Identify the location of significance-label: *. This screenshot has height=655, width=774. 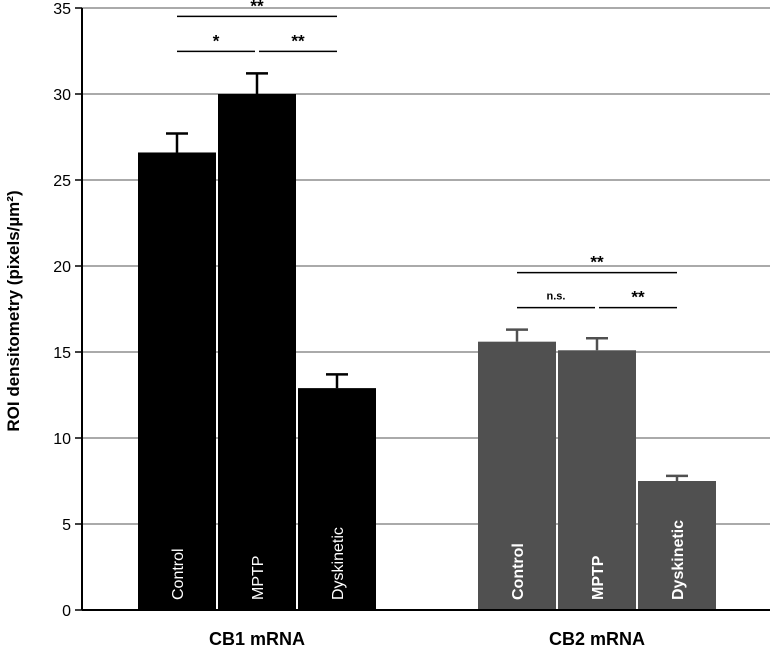
(216, 40).